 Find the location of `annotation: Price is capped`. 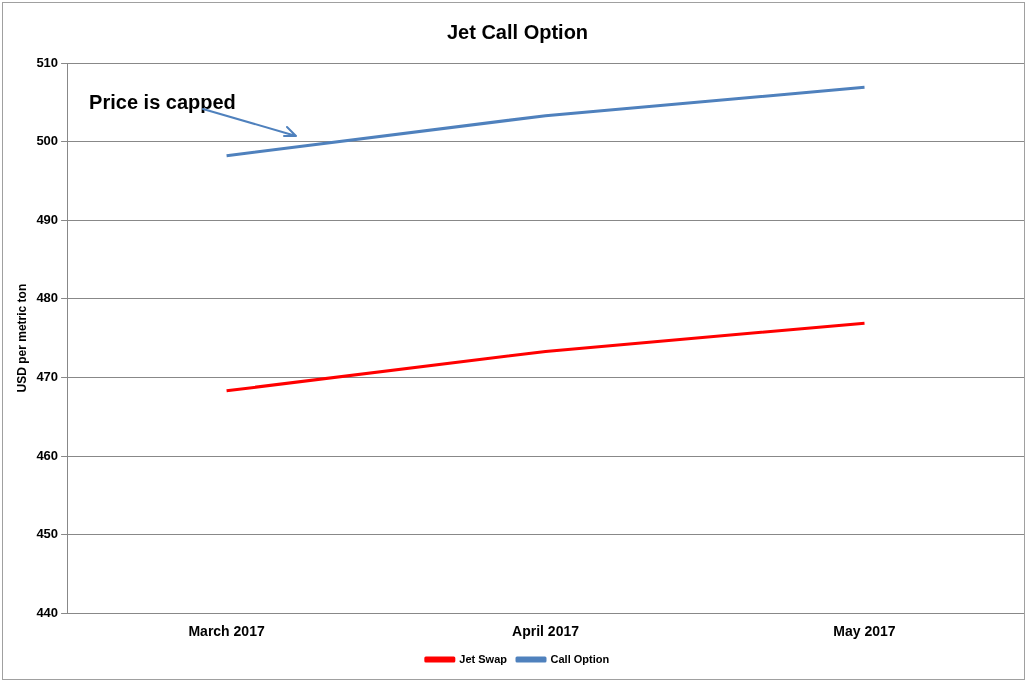

annotation: Price is capped is located at coordinates (162, 101).